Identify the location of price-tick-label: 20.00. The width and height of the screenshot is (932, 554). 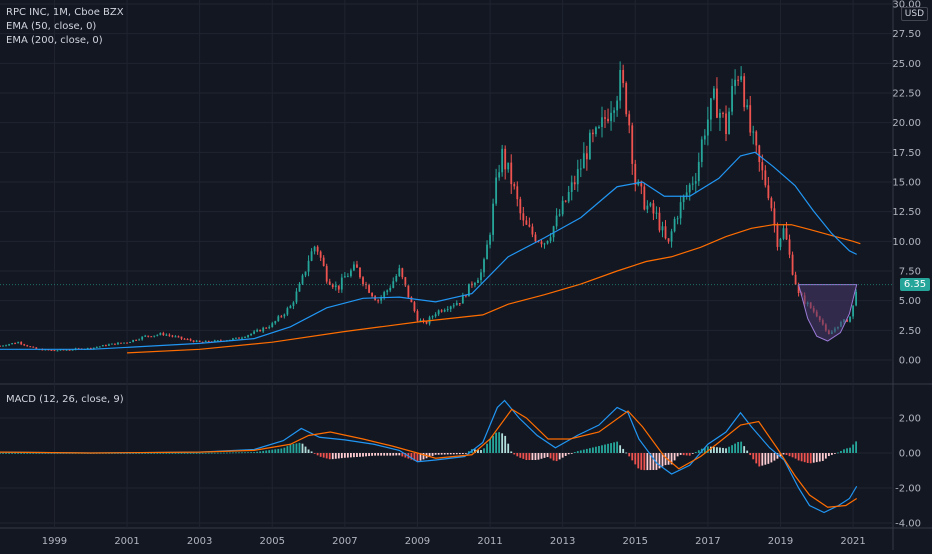
(906, 123).